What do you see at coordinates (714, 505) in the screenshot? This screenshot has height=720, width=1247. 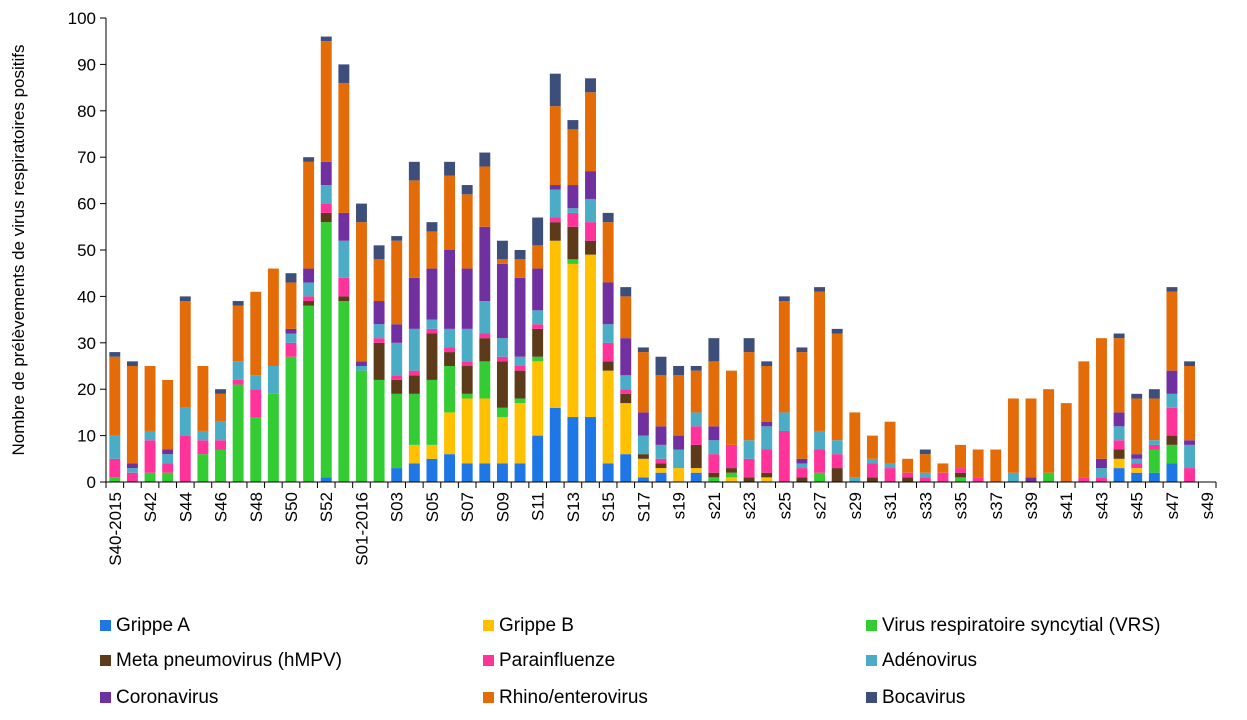 I see `x-tick-label: s21` at bounding box center [714, 505].